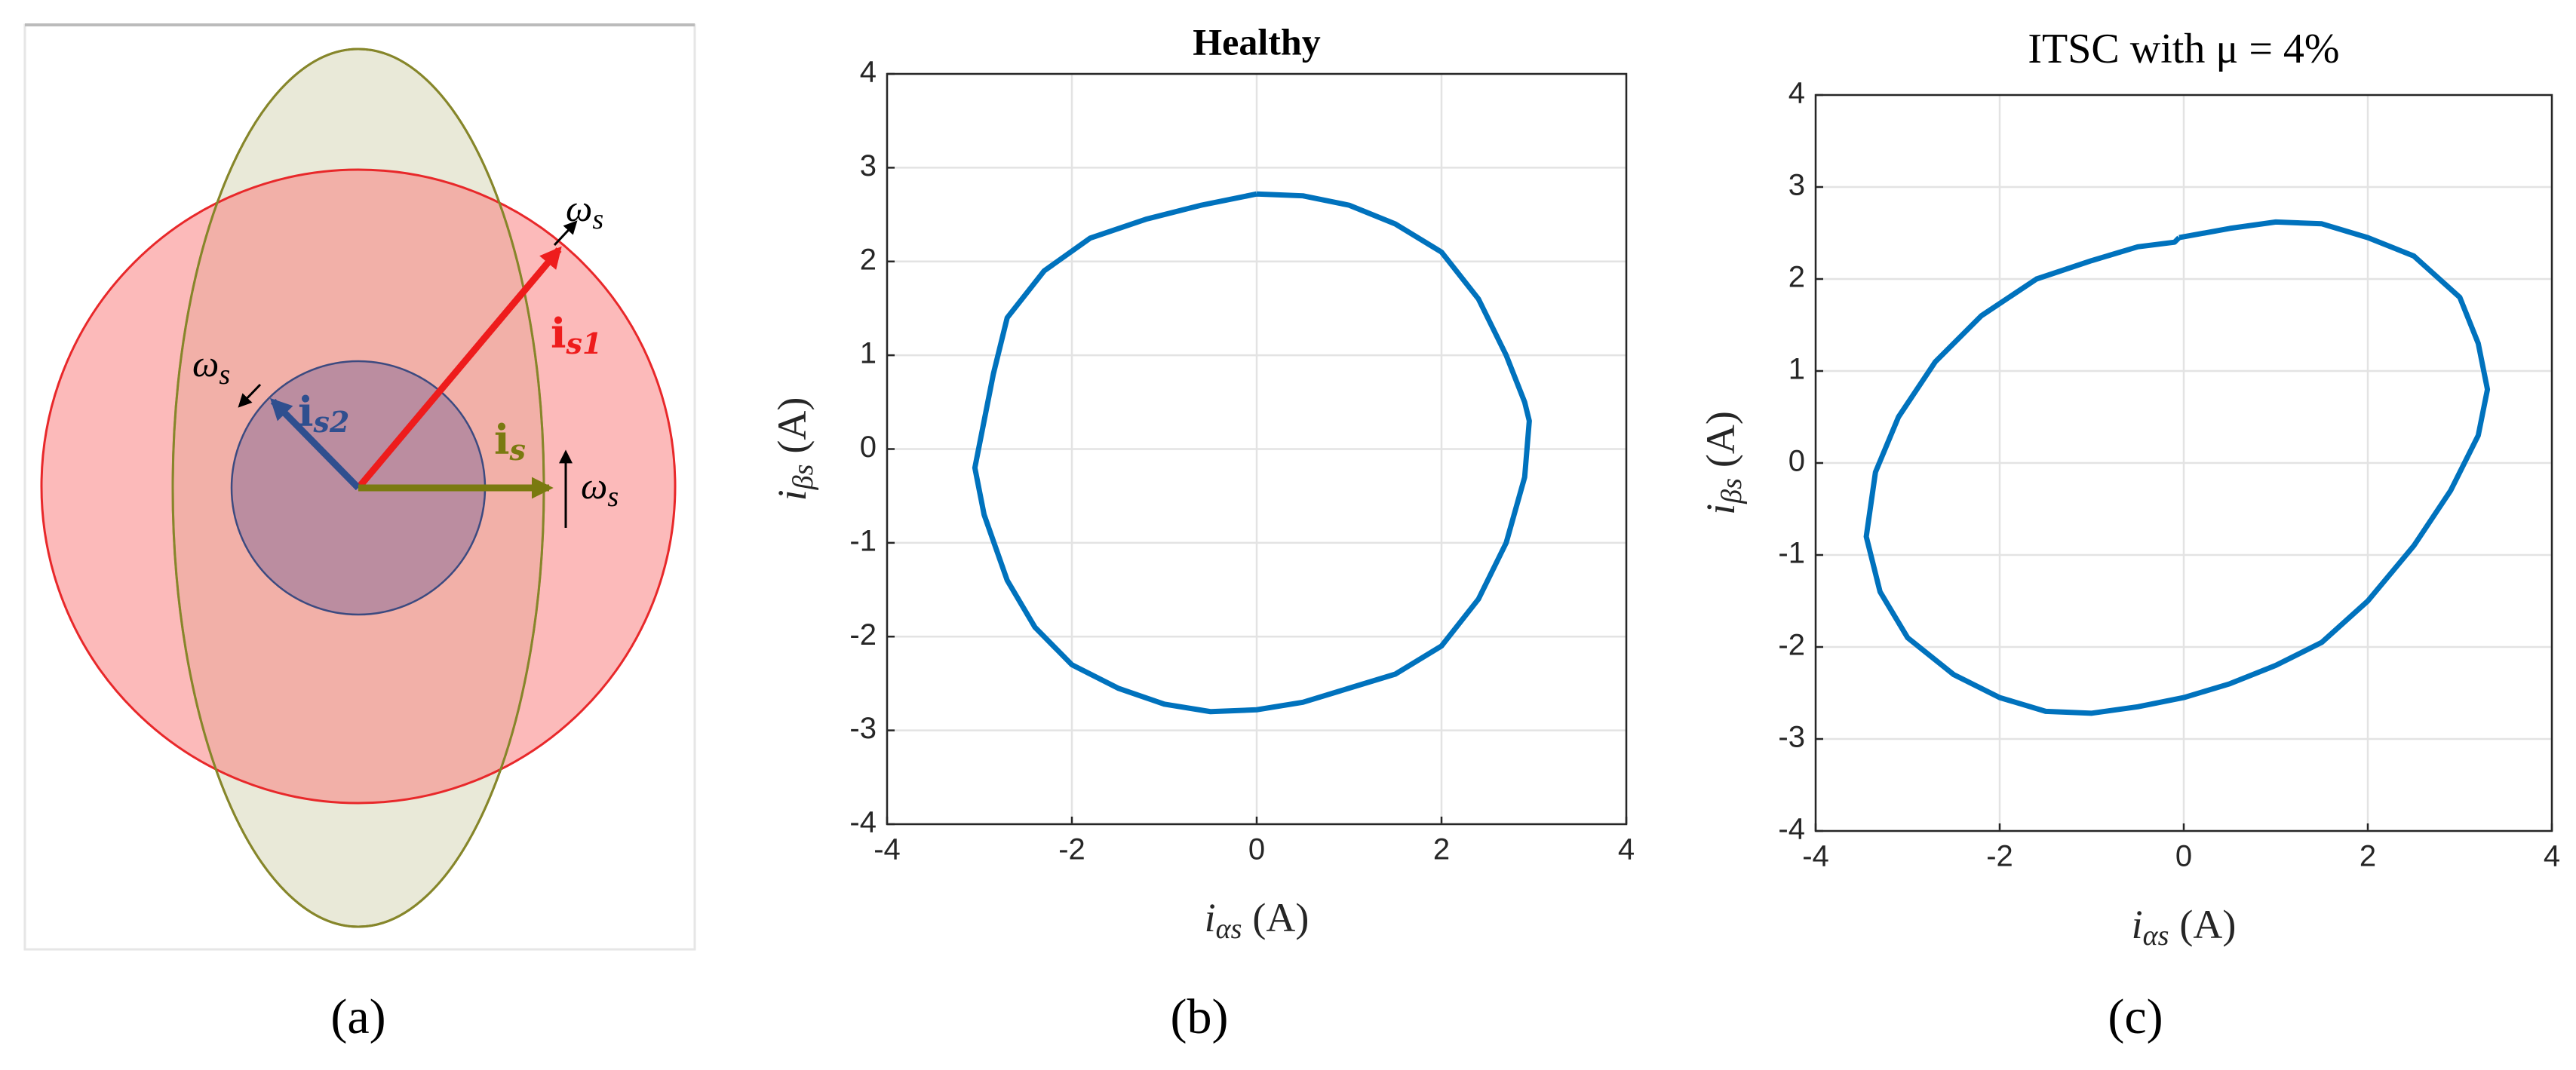  What do you see at coordinates (576, 334) in the screenshot?
I see `vector-label: is1` at bounding box center [576, 334].